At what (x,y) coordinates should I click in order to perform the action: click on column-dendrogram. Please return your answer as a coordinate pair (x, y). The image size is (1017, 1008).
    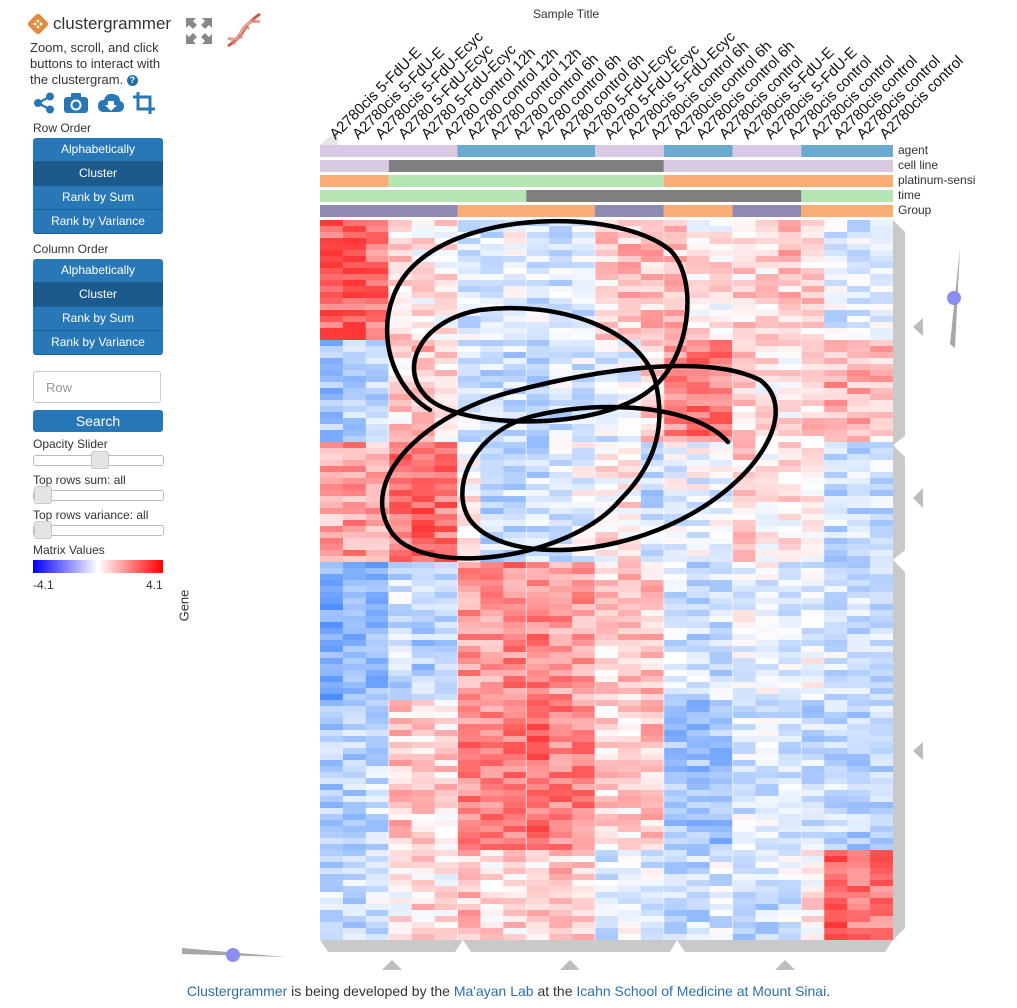
    Looking at the image, I should click on (606, 956).